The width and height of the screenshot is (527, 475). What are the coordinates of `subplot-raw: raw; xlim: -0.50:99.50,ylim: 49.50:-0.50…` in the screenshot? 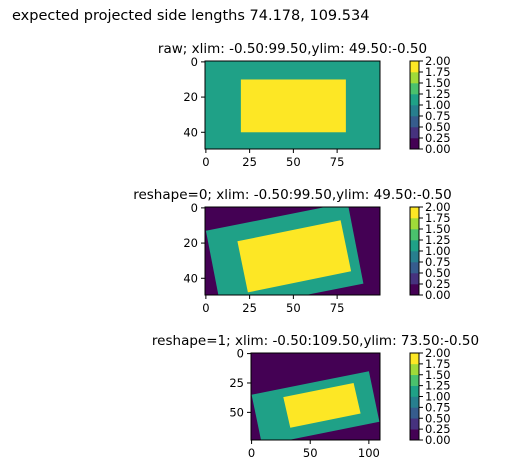 It's located at (304, 105).